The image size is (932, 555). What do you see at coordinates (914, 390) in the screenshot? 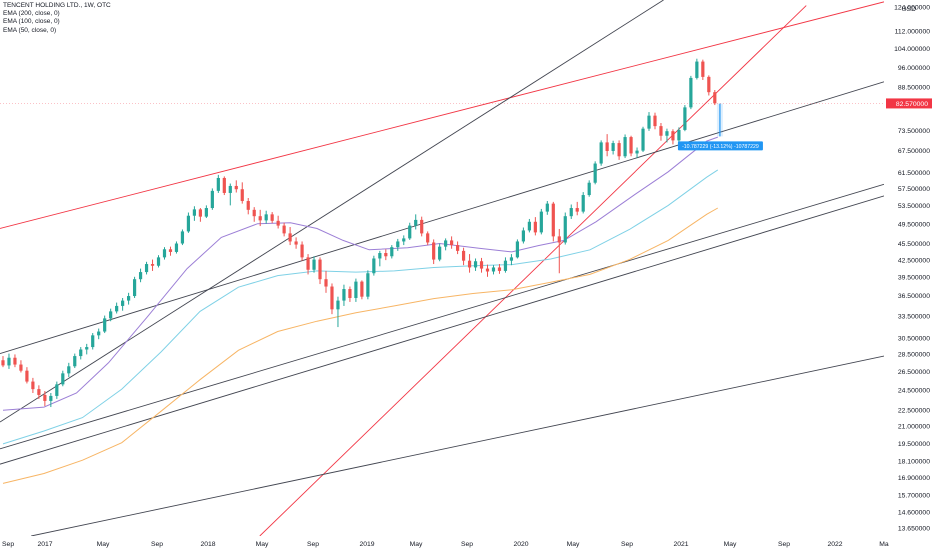
I see `y-tick-label: 24.500000` at bounding box center [914, 390].